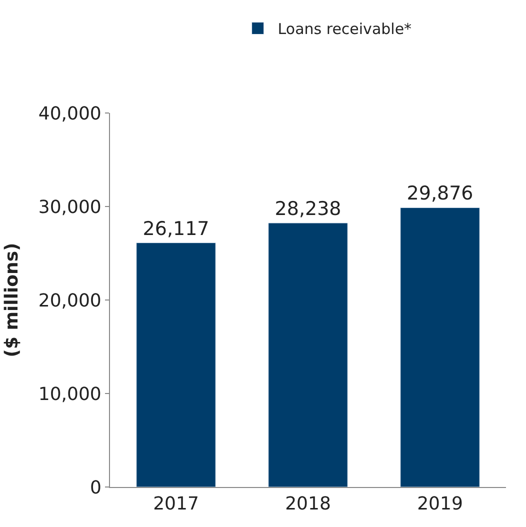 The width and height of the screenshot is (526, 527). I want to click on y-tick-label: 20,000, so click(70, 301).